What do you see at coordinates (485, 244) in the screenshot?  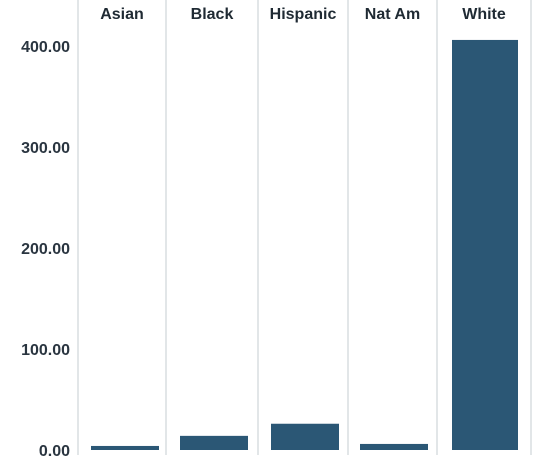 I see `bar-white` at bounding box center [485, 244].